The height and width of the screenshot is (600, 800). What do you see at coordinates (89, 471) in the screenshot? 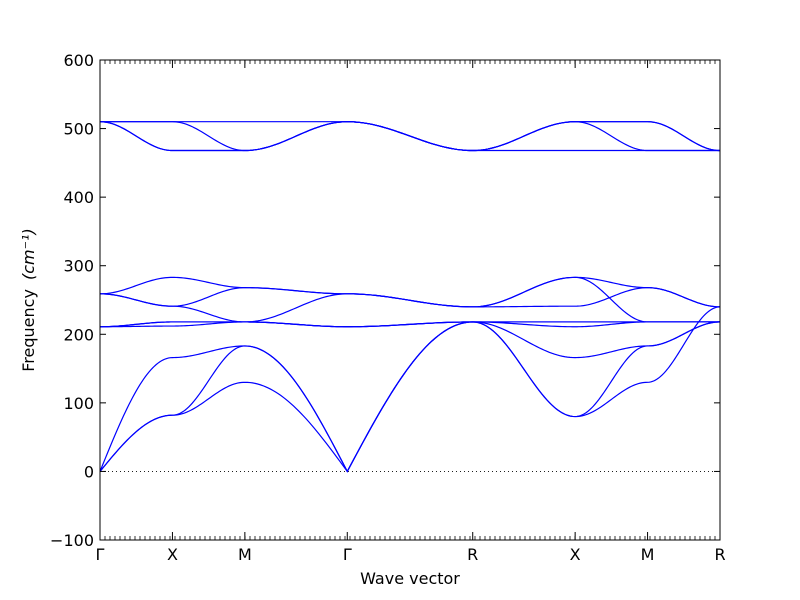
I see `y-tick-label: 0` at bounding box center [89, 471].